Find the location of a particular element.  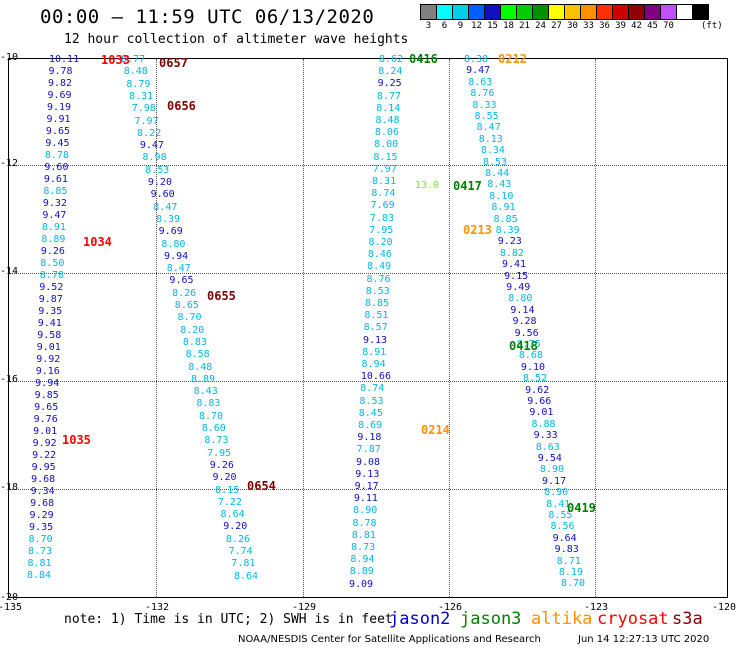

wave-height-value: 8.26 is located at coordinates (184, 293).